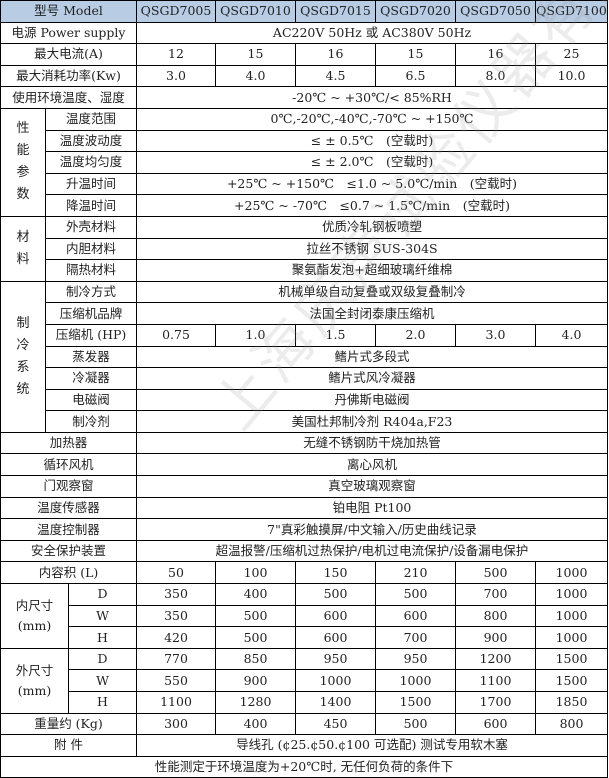 This screenshot has width=609, height=778. Describe the element at coordinates (176, 616) in the screenshot. I see `value-cell: 350` at that location.